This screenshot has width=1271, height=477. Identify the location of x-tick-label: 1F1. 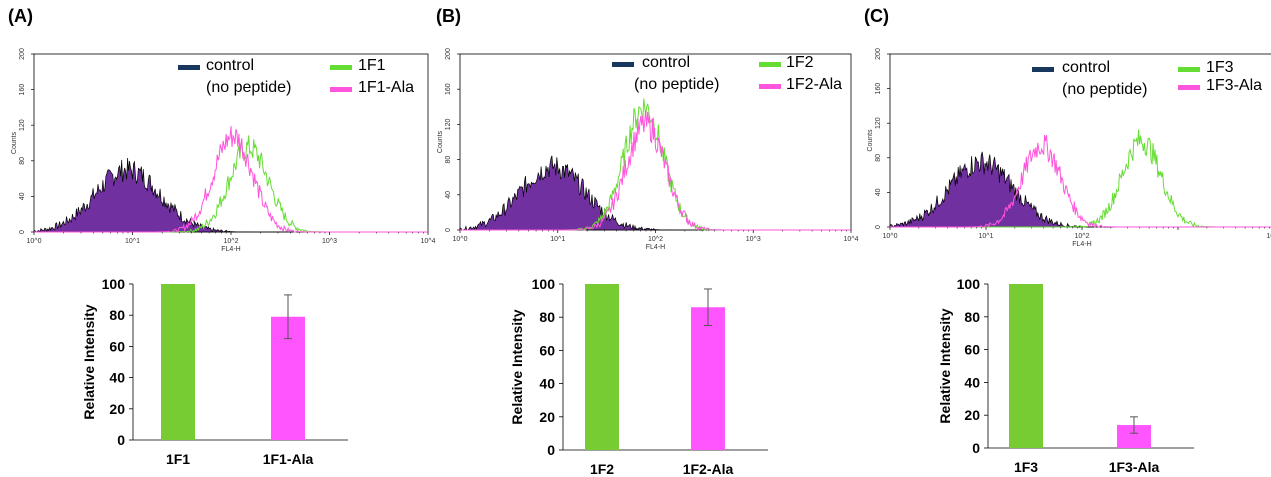
(178, 459).